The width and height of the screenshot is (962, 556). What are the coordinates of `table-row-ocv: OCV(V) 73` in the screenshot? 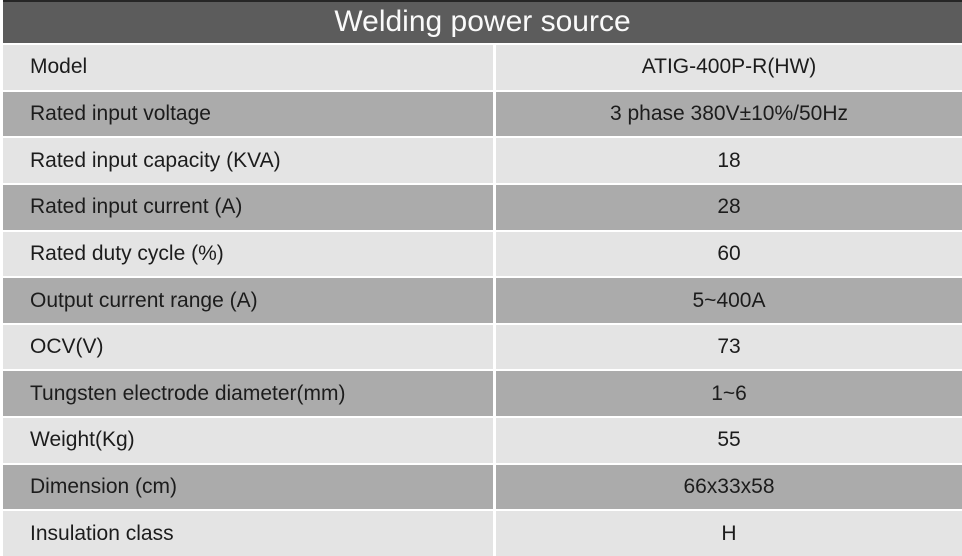 It's located at (482, 347).